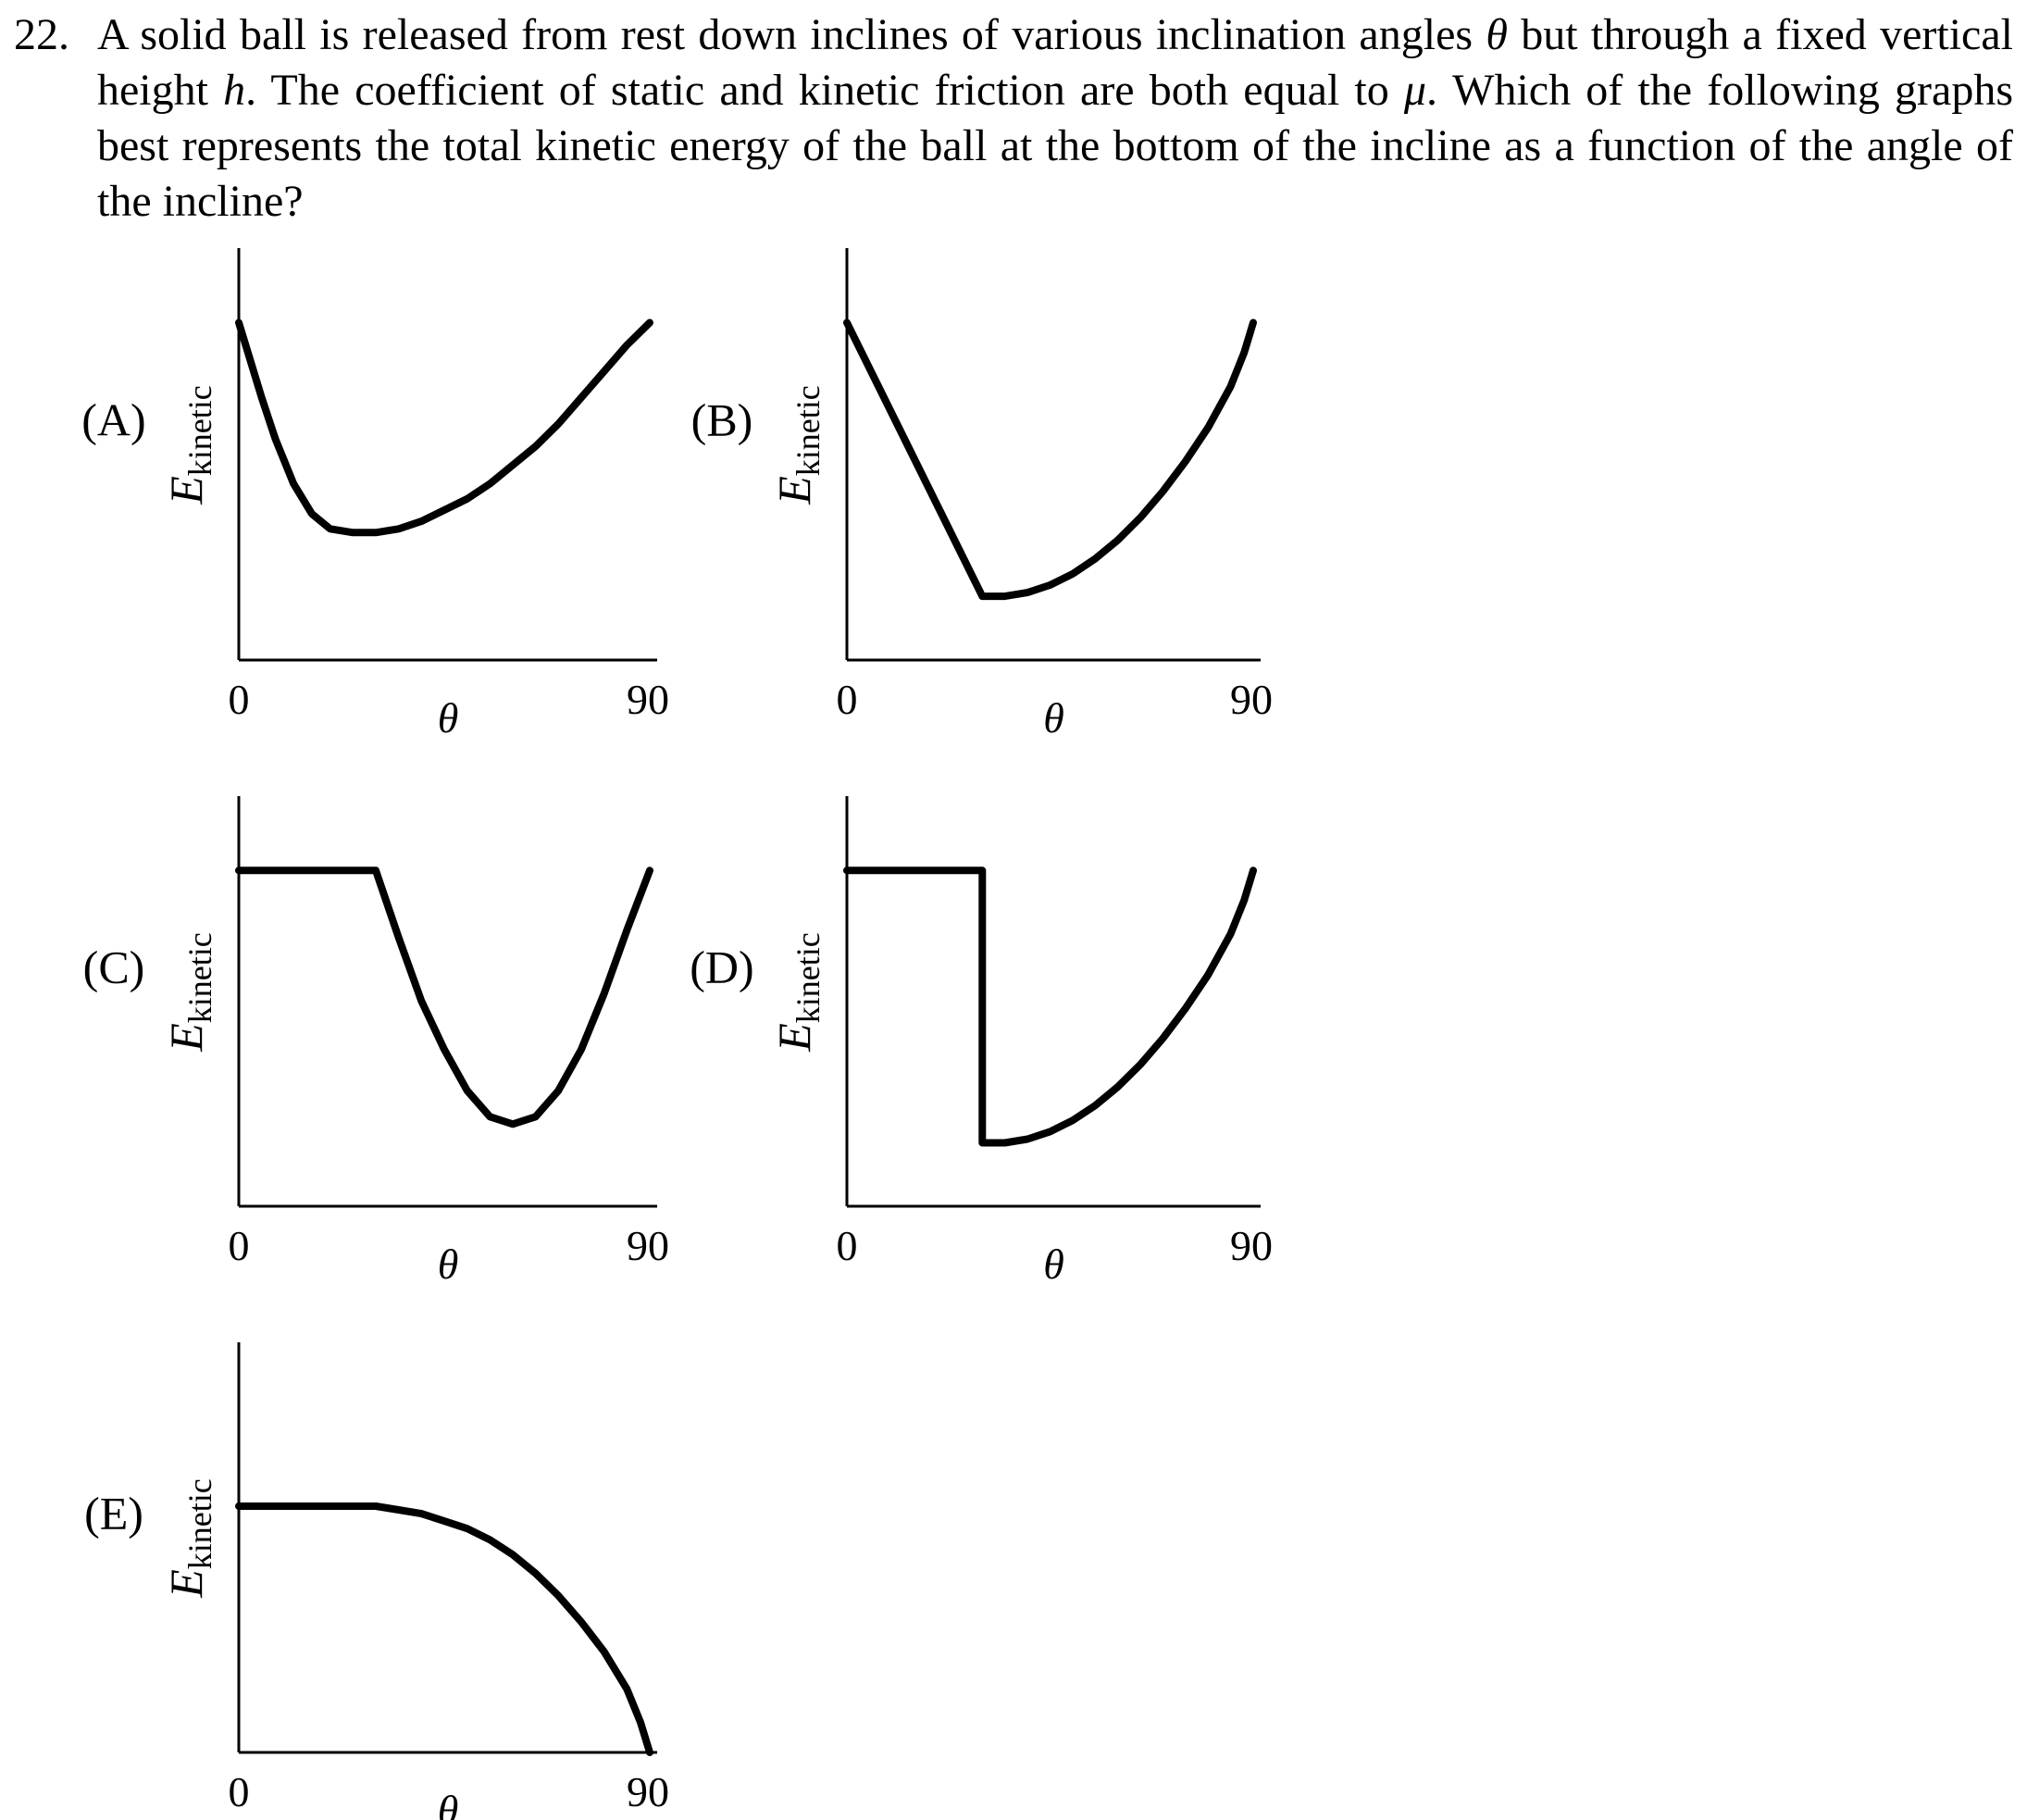  What do you see at coordinates (1414, 90) in the screenshot?
I see `mu-symbol: μ` at bounding box center [1414, 90].